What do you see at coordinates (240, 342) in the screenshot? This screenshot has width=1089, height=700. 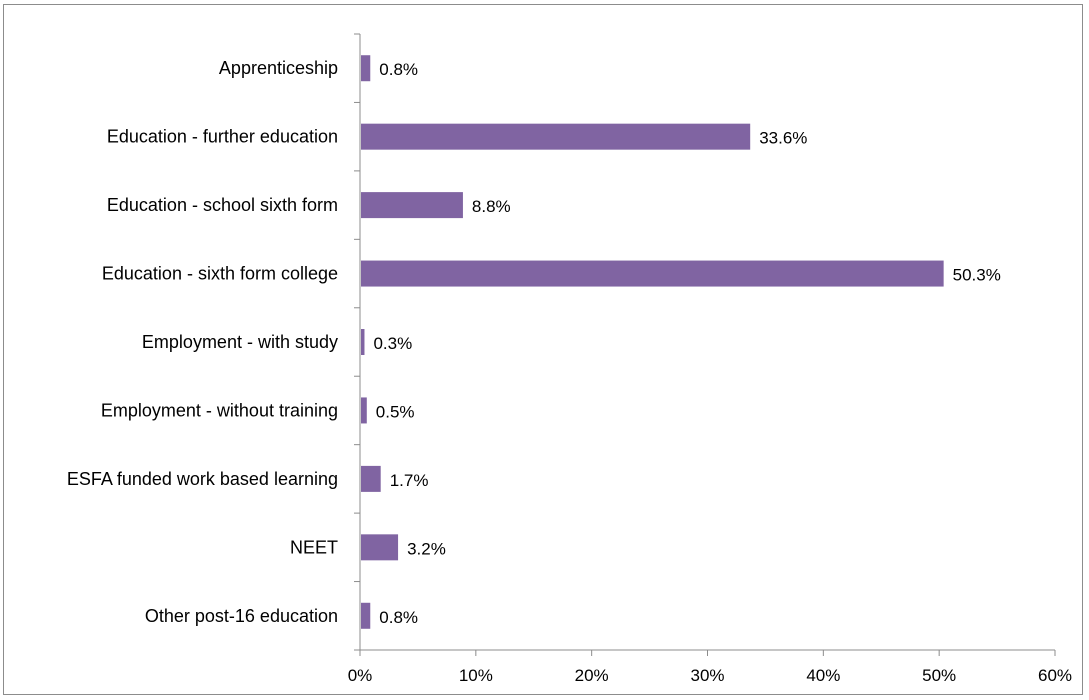 I see `category-label: Employment - with study` at bounding box center [240, 342].